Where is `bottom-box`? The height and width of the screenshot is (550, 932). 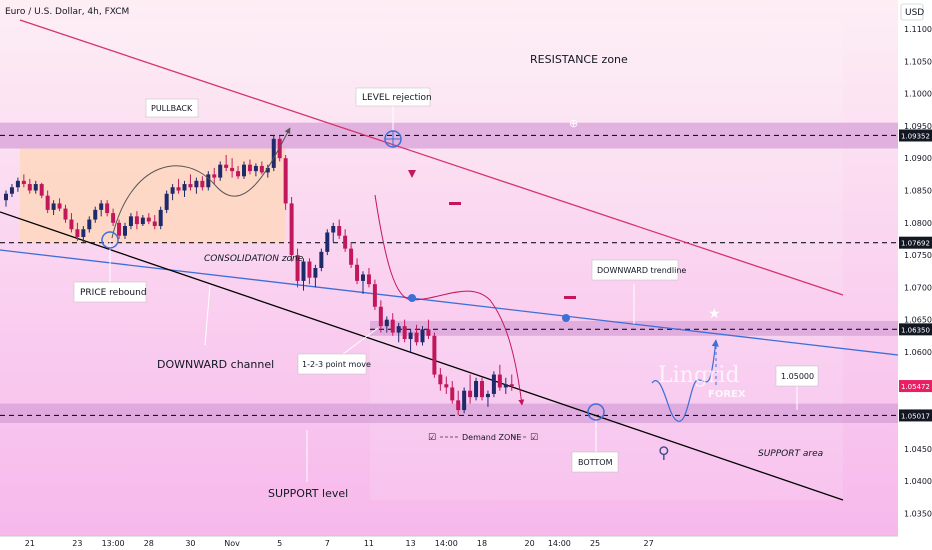 bottom-box is located at coordinates (595, 462).